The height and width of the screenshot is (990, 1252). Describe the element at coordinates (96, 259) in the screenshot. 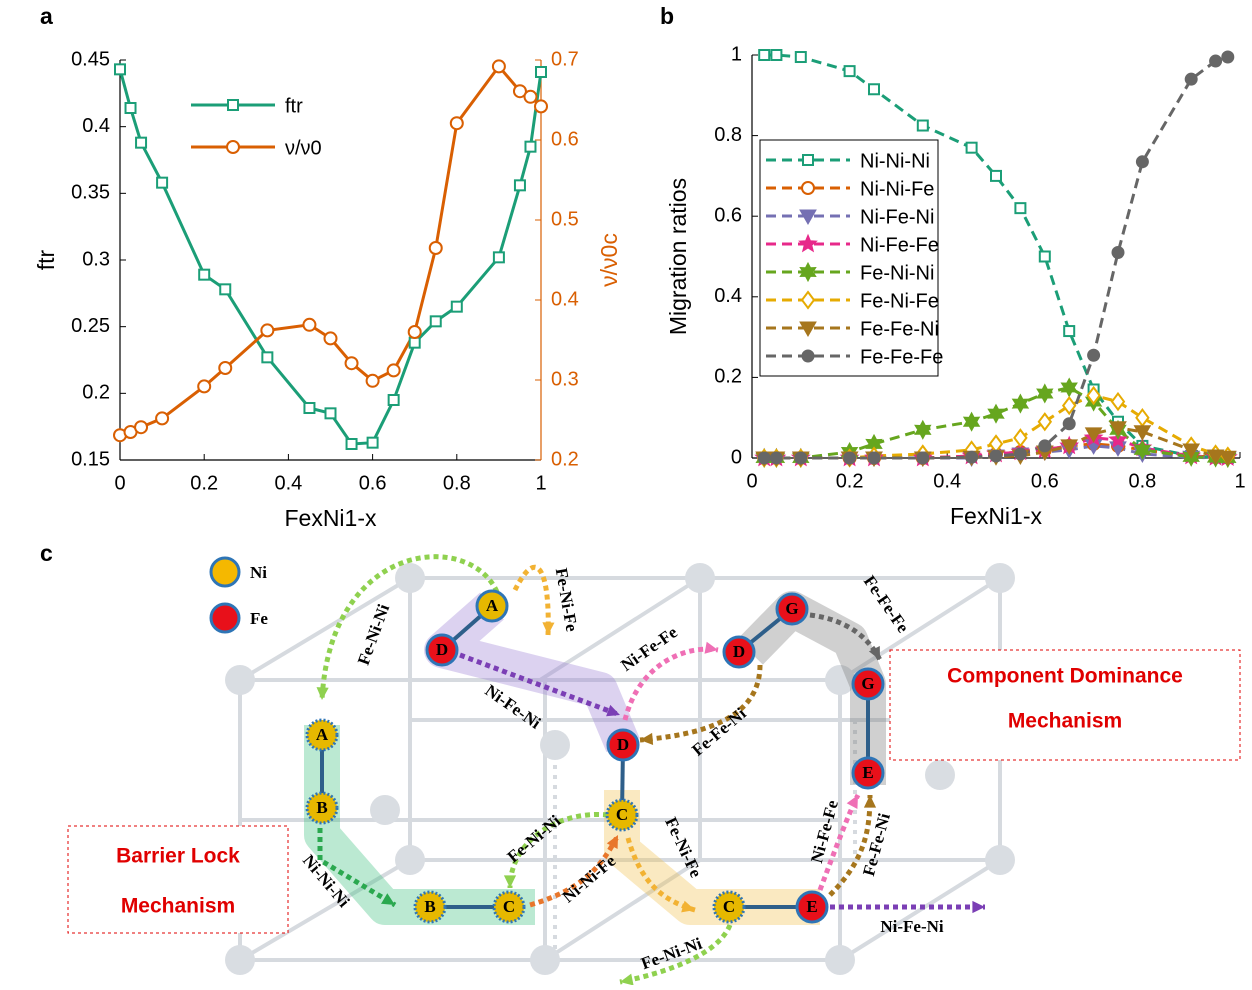

I see `y-tick-label: 0.3` at that location.